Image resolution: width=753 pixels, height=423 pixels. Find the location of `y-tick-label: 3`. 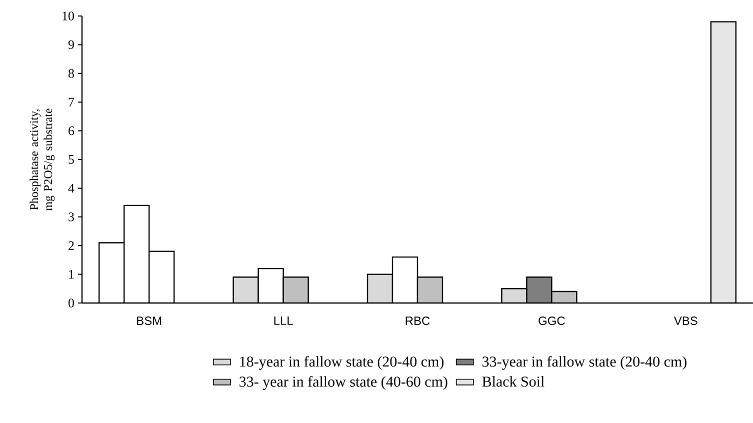

y-tick-label: 3 is located at coordinates (71, 217).